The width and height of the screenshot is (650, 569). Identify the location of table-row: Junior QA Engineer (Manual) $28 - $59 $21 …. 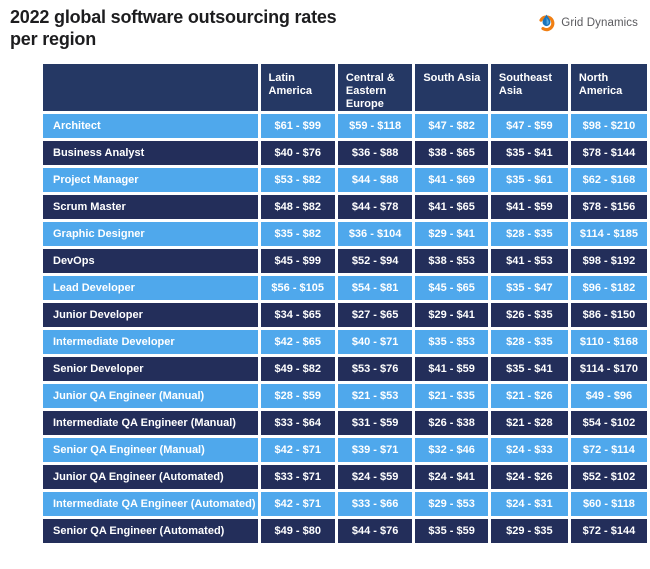
(345, 396).